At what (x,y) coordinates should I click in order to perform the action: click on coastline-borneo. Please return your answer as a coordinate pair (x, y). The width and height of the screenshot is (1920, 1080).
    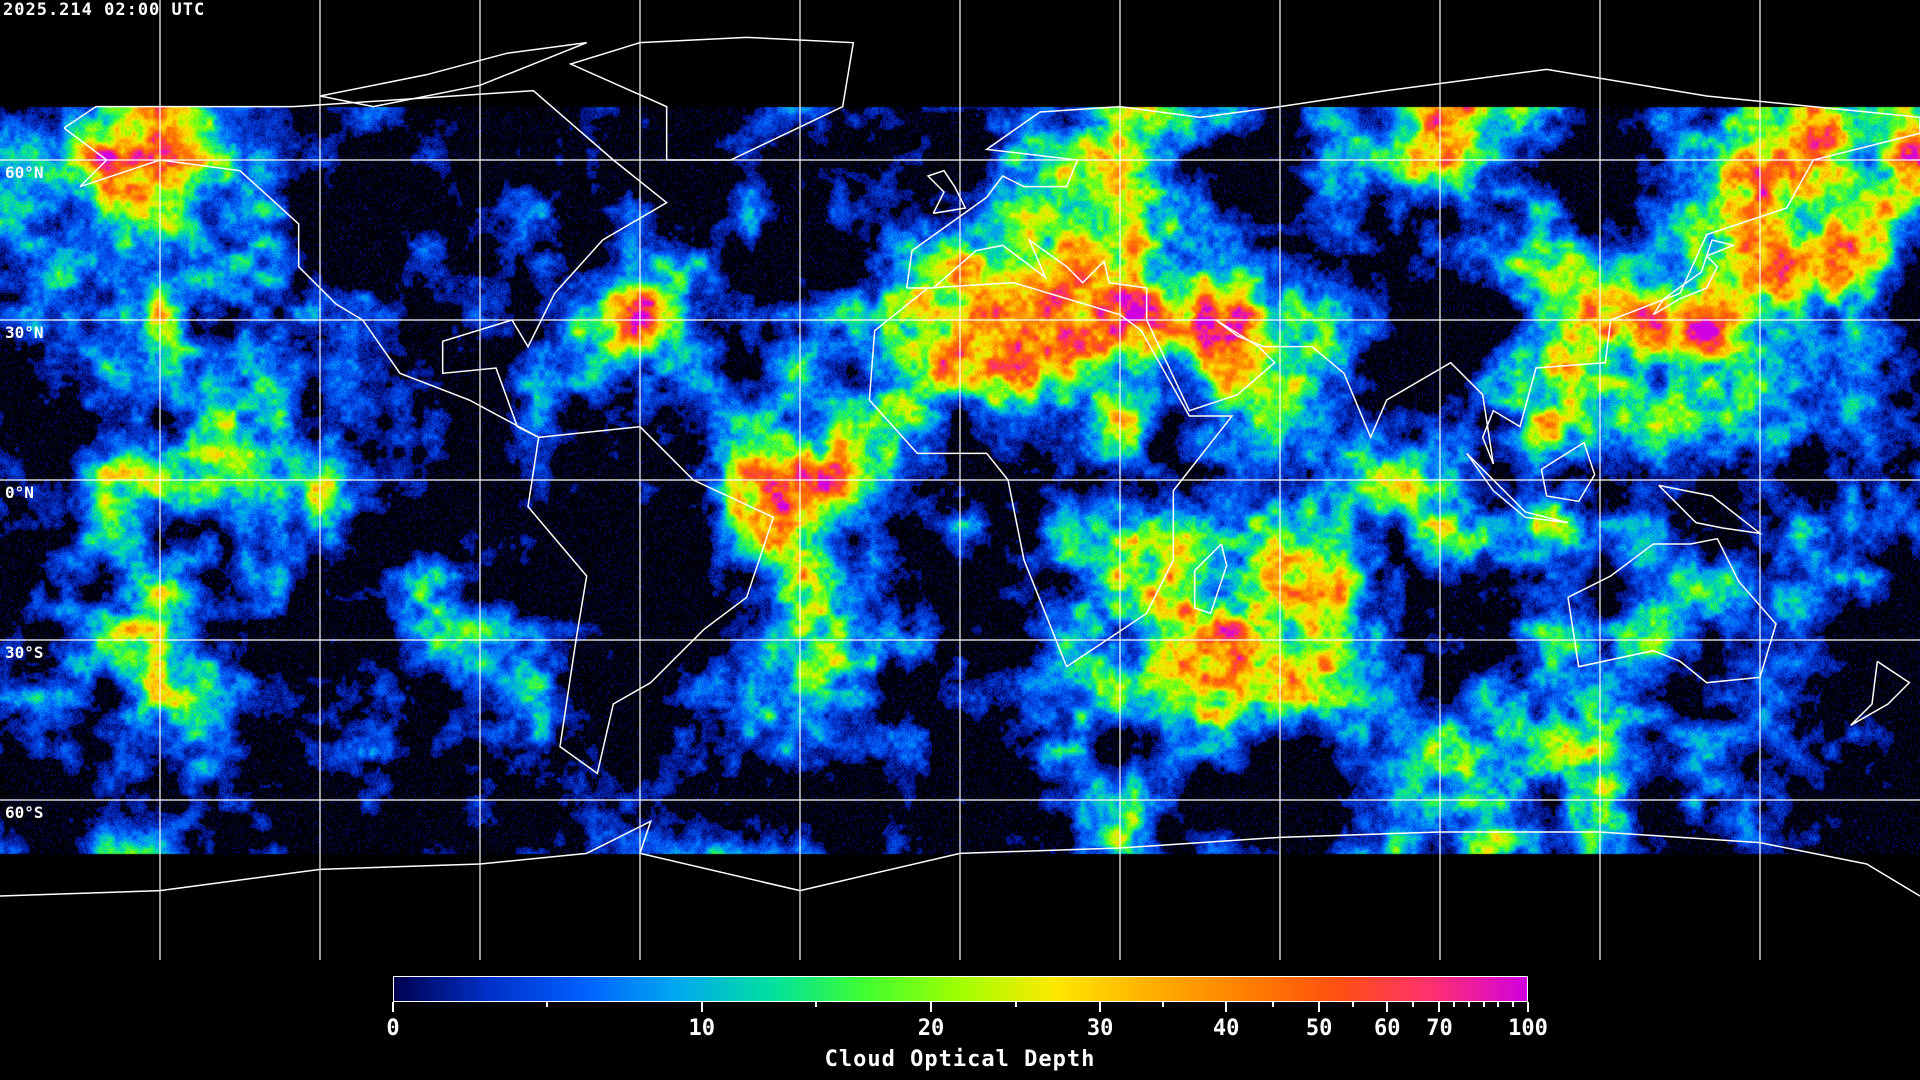
    Looking at the image, I should click on (1568, 472).